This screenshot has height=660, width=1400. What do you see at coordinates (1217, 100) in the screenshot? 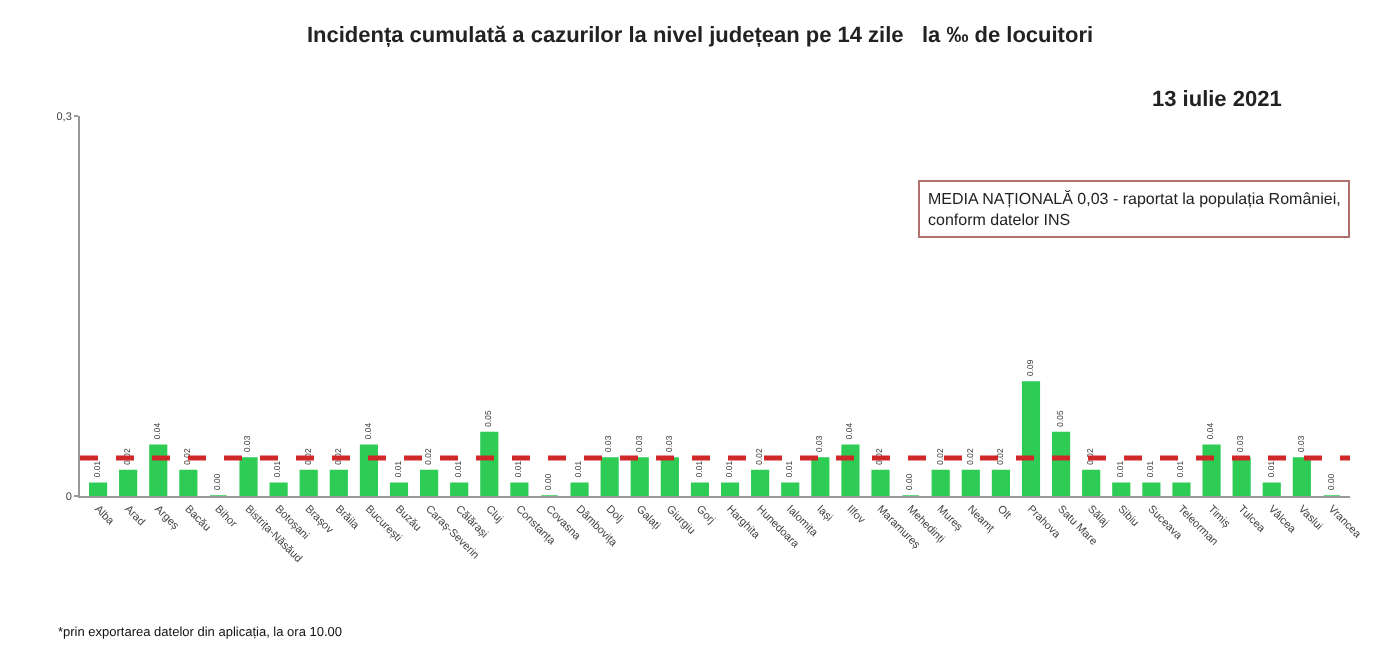
I see `chart-subtitle: 13 iulie 2021` at bounding box center [1217, 100].